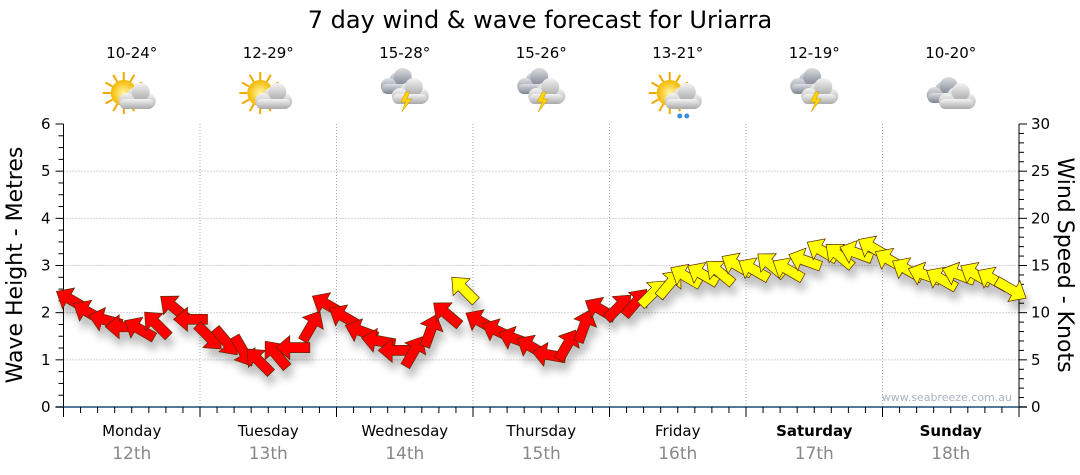  I want to click on day-name: Sunday, so click(951, 431).